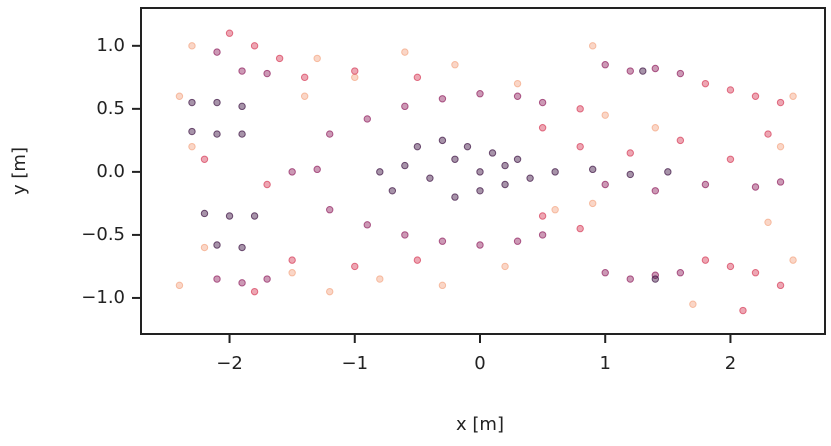 The height and width of the screenshot is (446, 831). I want to click on y-tick-label: 1.0, so click(110, 45).